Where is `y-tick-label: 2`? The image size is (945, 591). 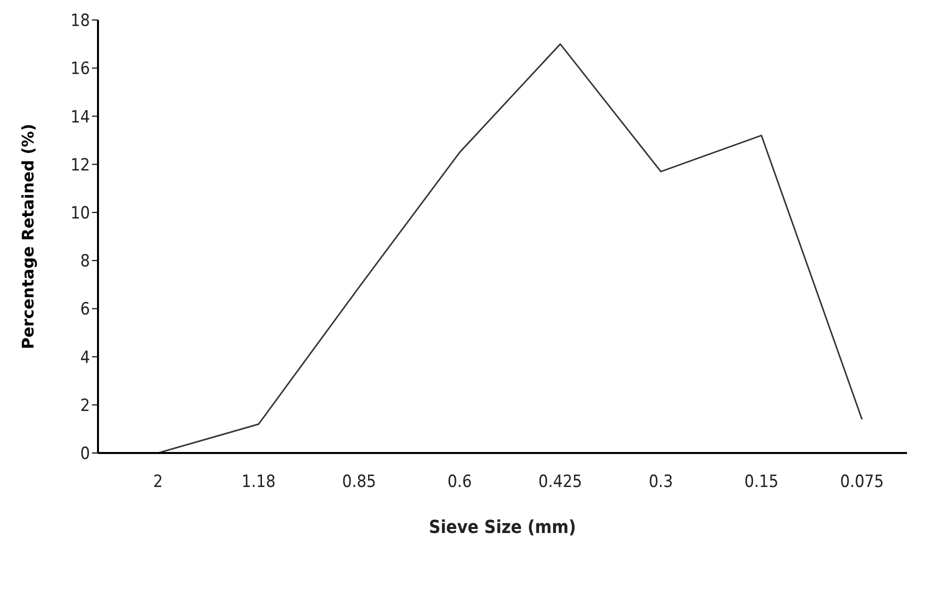
y-tick-label: 2 is located at coordinates (85, 406).